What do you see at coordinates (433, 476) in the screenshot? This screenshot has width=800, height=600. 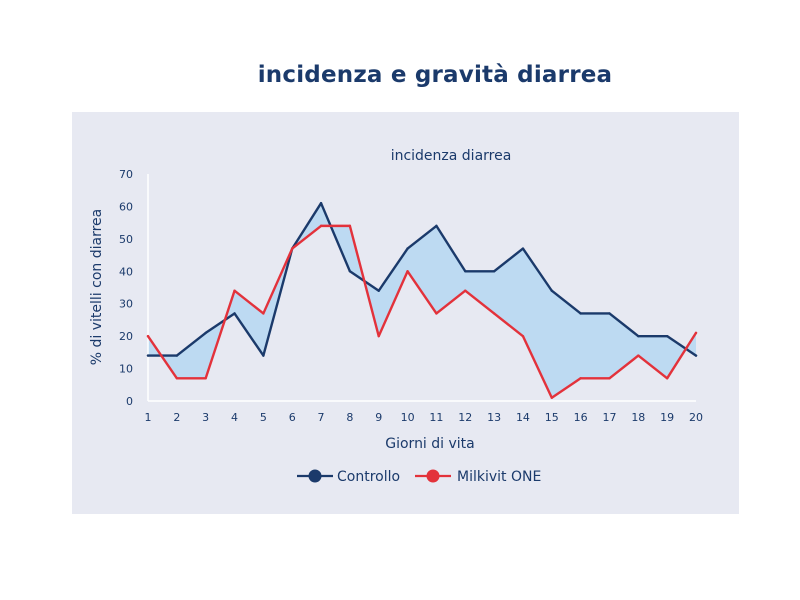 I see `legend-marker-milkivit-one` at bounding box center [433, 476].